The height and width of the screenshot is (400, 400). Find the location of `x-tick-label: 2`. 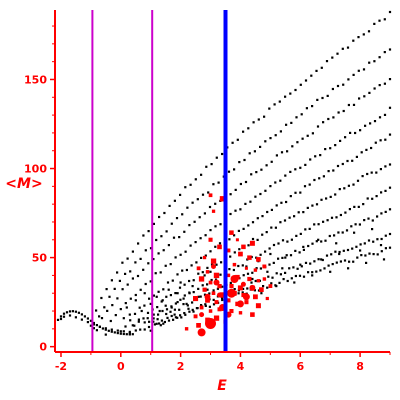

x-tick-label: 2 is located at coordinates (181, 366).